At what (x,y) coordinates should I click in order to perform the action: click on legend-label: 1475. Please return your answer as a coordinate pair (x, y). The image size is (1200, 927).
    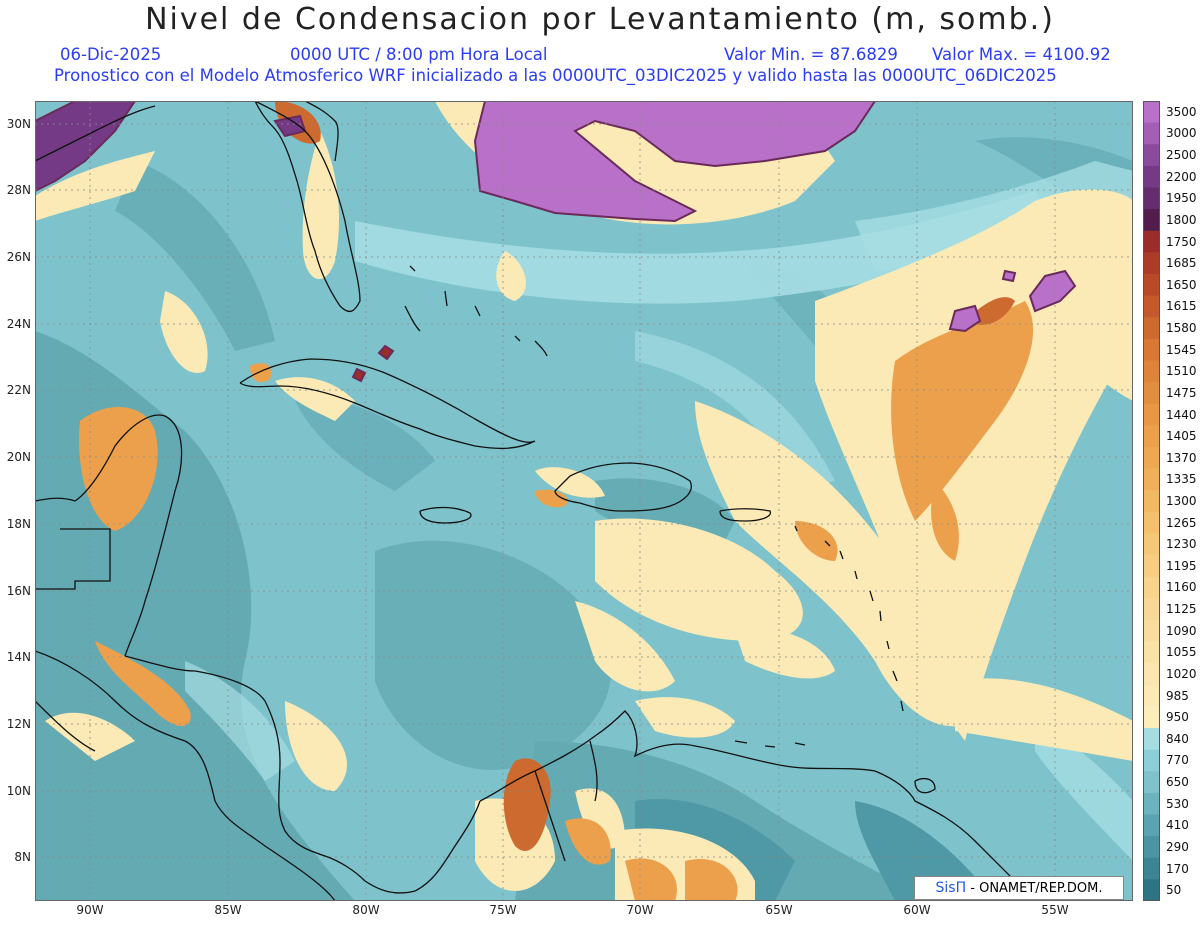
    Looking at the image, I should click on (1181, 392).